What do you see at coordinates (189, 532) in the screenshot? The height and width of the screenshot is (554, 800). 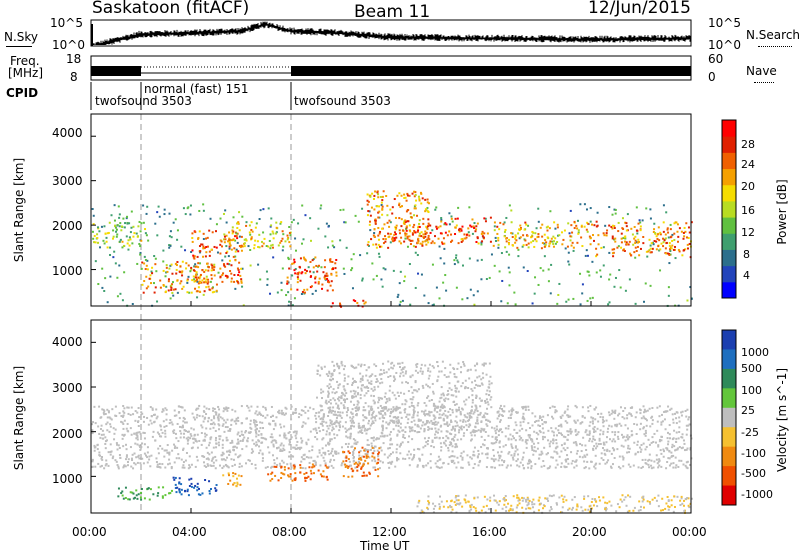 I see `xtick-0400: 04:00` at bounding box center [189, 532].